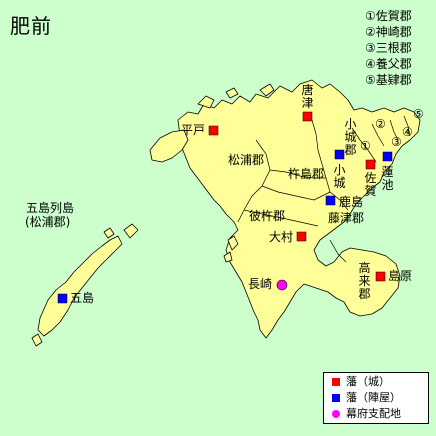 This screenshot has width=436, height=436. Describe the element at coordinates (400, 276) in the screenshot. I see `shimabara-label: 島原` at that location.